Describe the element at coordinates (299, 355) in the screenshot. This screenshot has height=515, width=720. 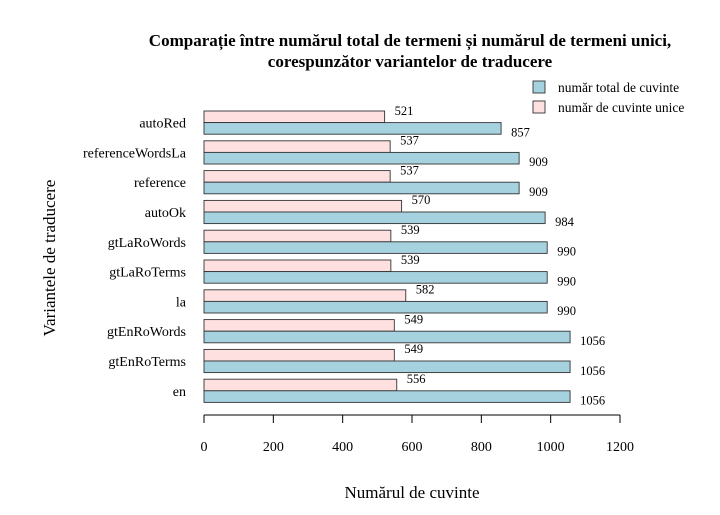
I see `bar-unique-gtEnRoTerms` at that location.